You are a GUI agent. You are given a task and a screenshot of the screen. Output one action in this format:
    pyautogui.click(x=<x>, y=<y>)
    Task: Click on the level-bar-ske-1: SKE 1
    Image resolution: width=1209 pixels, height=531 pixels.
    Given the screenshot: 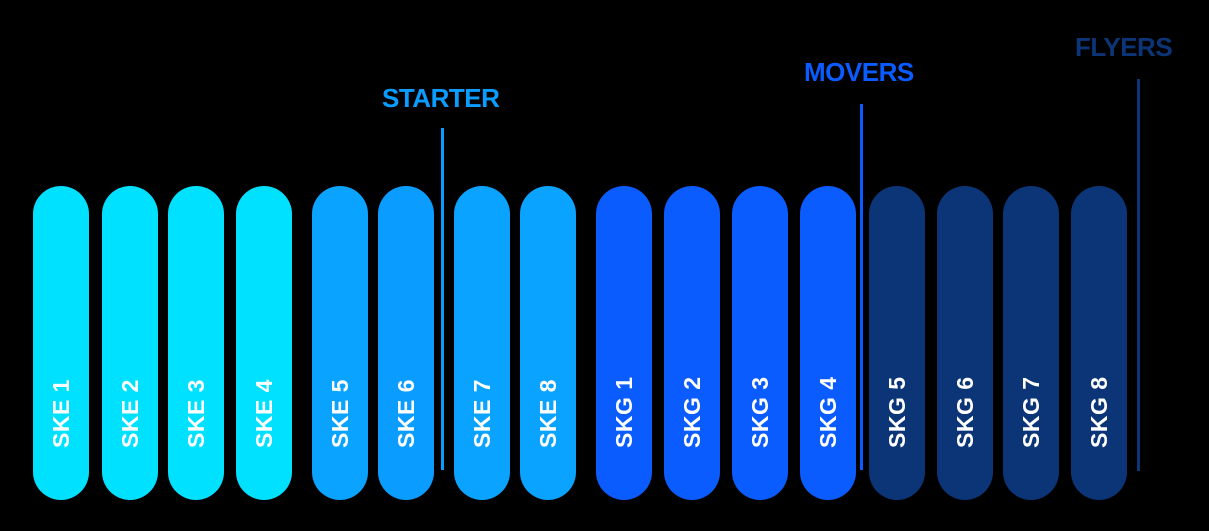 What is the action you would take?
    pyautogui.click(x=61, y=343)
    